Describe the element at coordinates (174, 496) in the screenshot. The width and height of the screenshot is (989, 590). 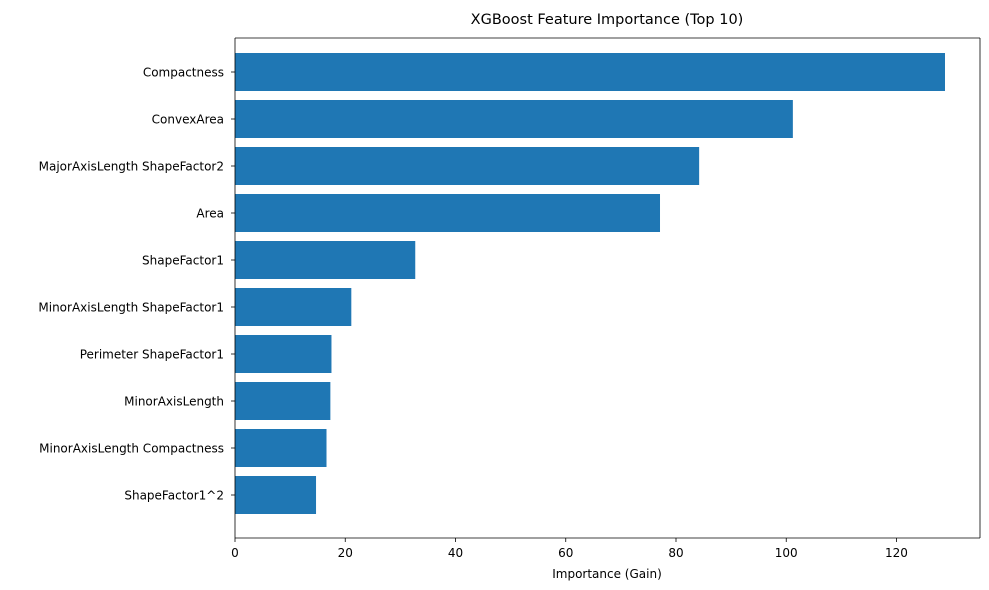
I see `y-tick-label: ShapeFactor1^2` at that location.